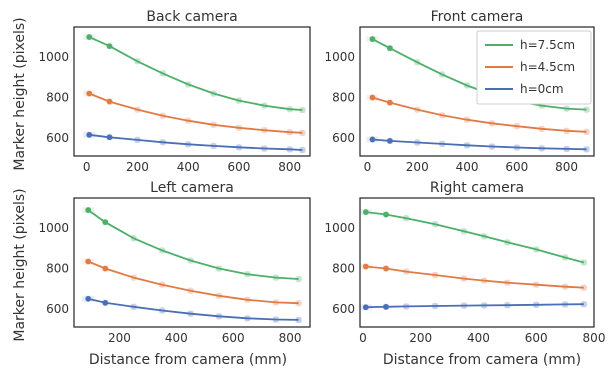  What do you see at coordinates (193, 244) in the screenshot?
I see `left-line-7-5cm` at bounding box center [193, 244].